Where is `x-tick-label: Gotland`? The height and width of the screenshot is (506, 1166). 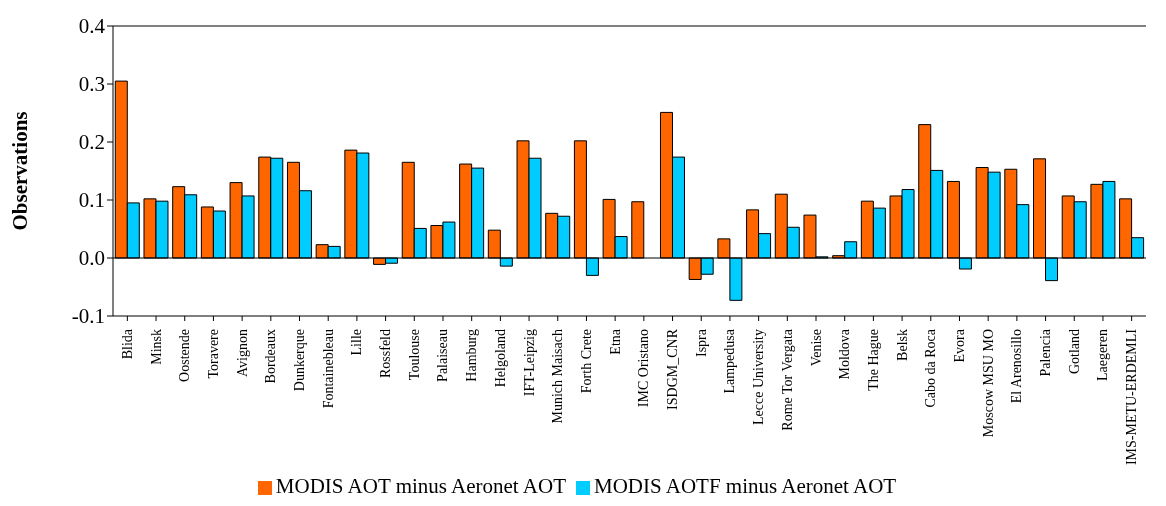
x-tick-label: Gotland is located at coordinates (1074, 352).